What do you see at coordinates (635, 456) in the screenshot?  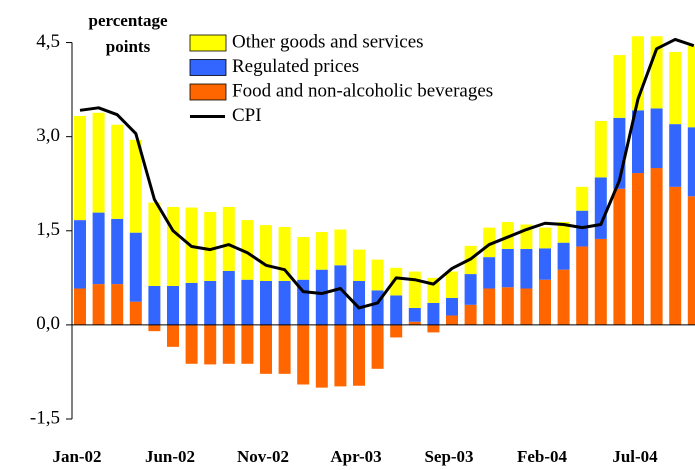 I see `x-tick-label: Jul-04` at bounding box center [635, 456].